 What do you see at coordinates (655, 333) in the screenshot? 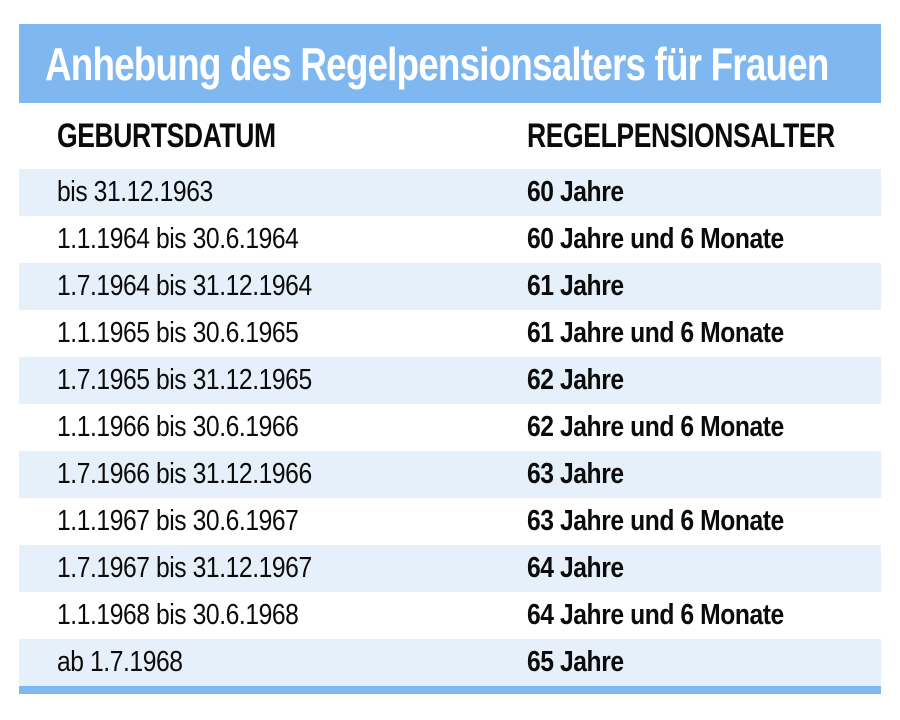
I see `retirement-age-text: 61 Jahre und 6 Monate` at bounding box center [655, 333].